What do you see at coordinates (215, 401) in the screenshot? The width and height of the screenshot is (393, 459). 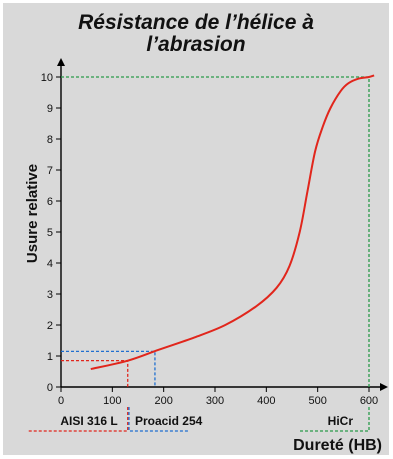 I see `x-tick-label: 300` at bounding box center [215, 401].